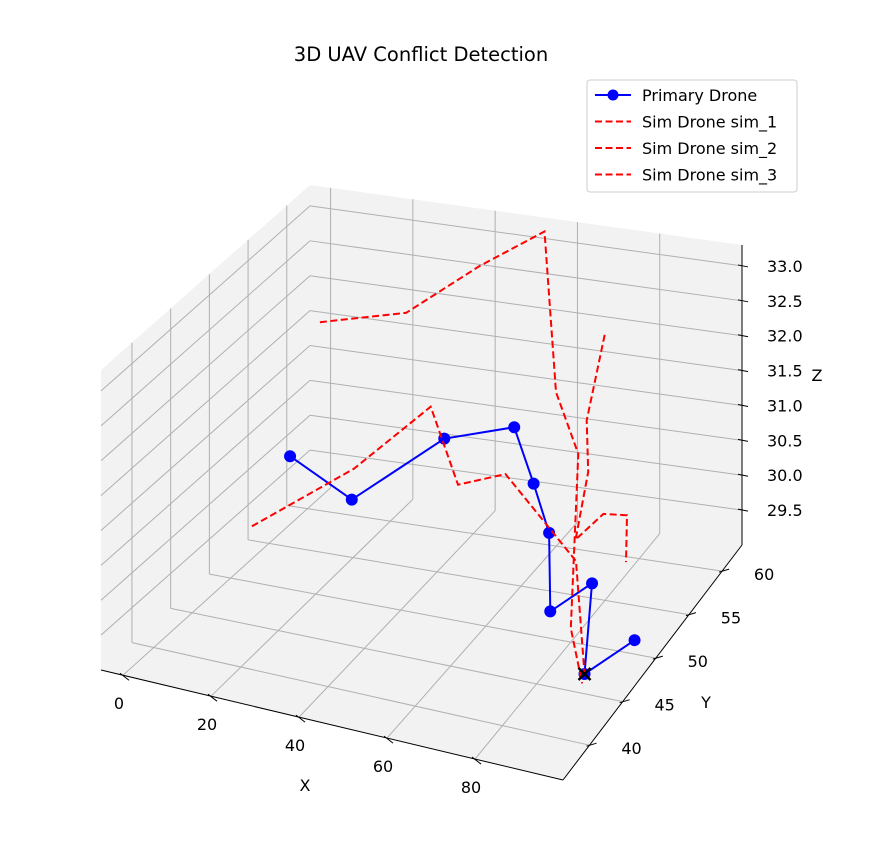 The image size is (889, 857). I want to click on y-tick-label: 40, so click(631, 748).